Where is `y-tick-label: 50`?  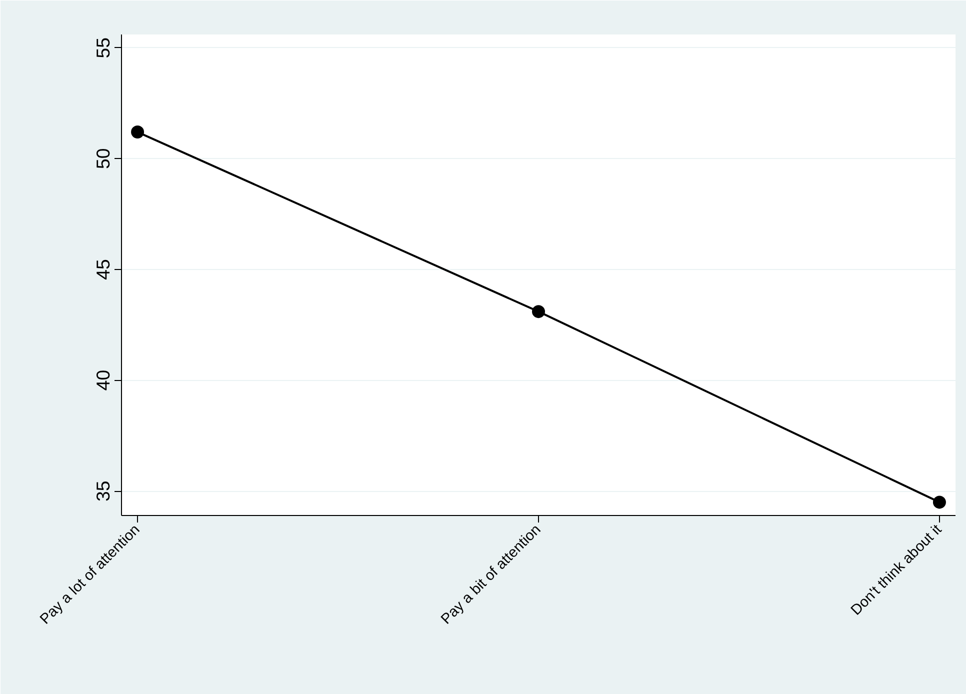
y-tick-label: 50 is located at coordinates (103, 159).